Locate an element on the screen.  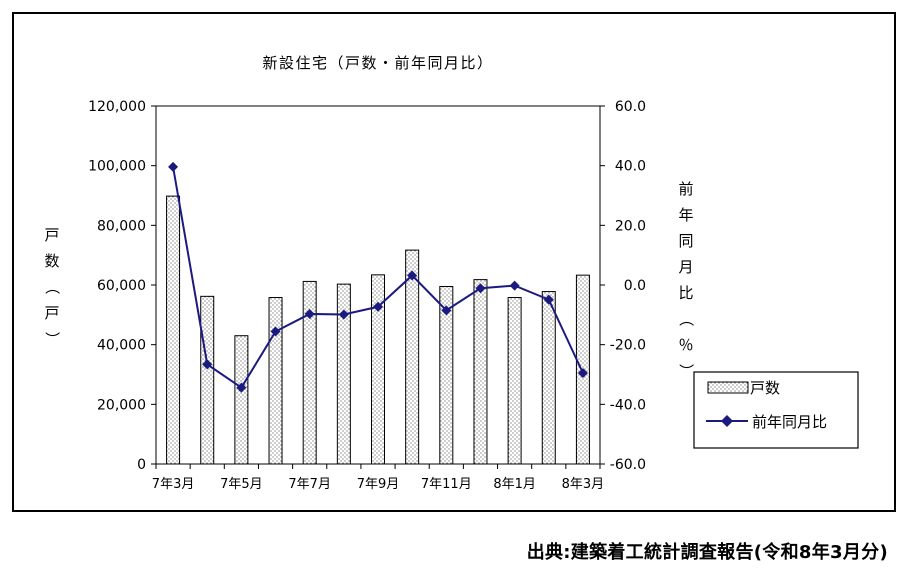
y-left-tick-label: 20,000 is located at coordinates (121, 405).